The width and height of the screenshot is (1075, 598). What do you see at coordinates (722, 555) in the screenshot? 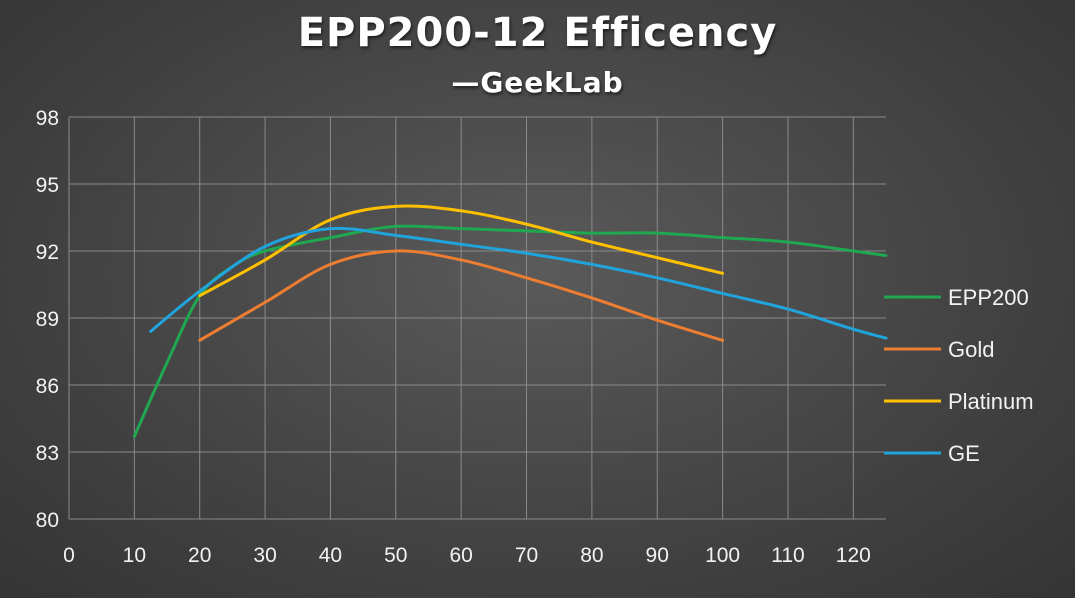
I see `x-tick-label: 100` at bounding box center [722, 555].